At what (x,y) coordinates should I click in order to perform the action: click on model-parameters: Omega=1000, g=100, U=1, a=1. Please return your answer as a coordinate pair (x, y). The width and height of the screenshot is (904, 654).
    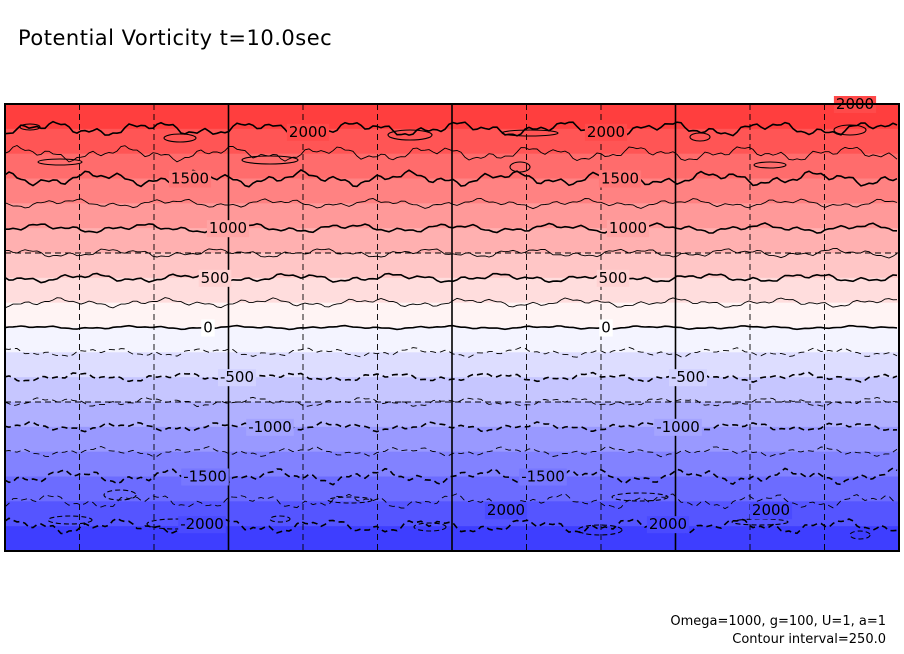
    Looking at the image, I should click on (778, 621).